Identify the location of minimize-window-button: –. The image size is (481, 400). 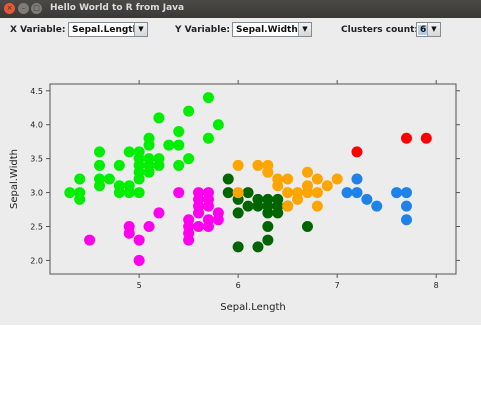
(23, 8).